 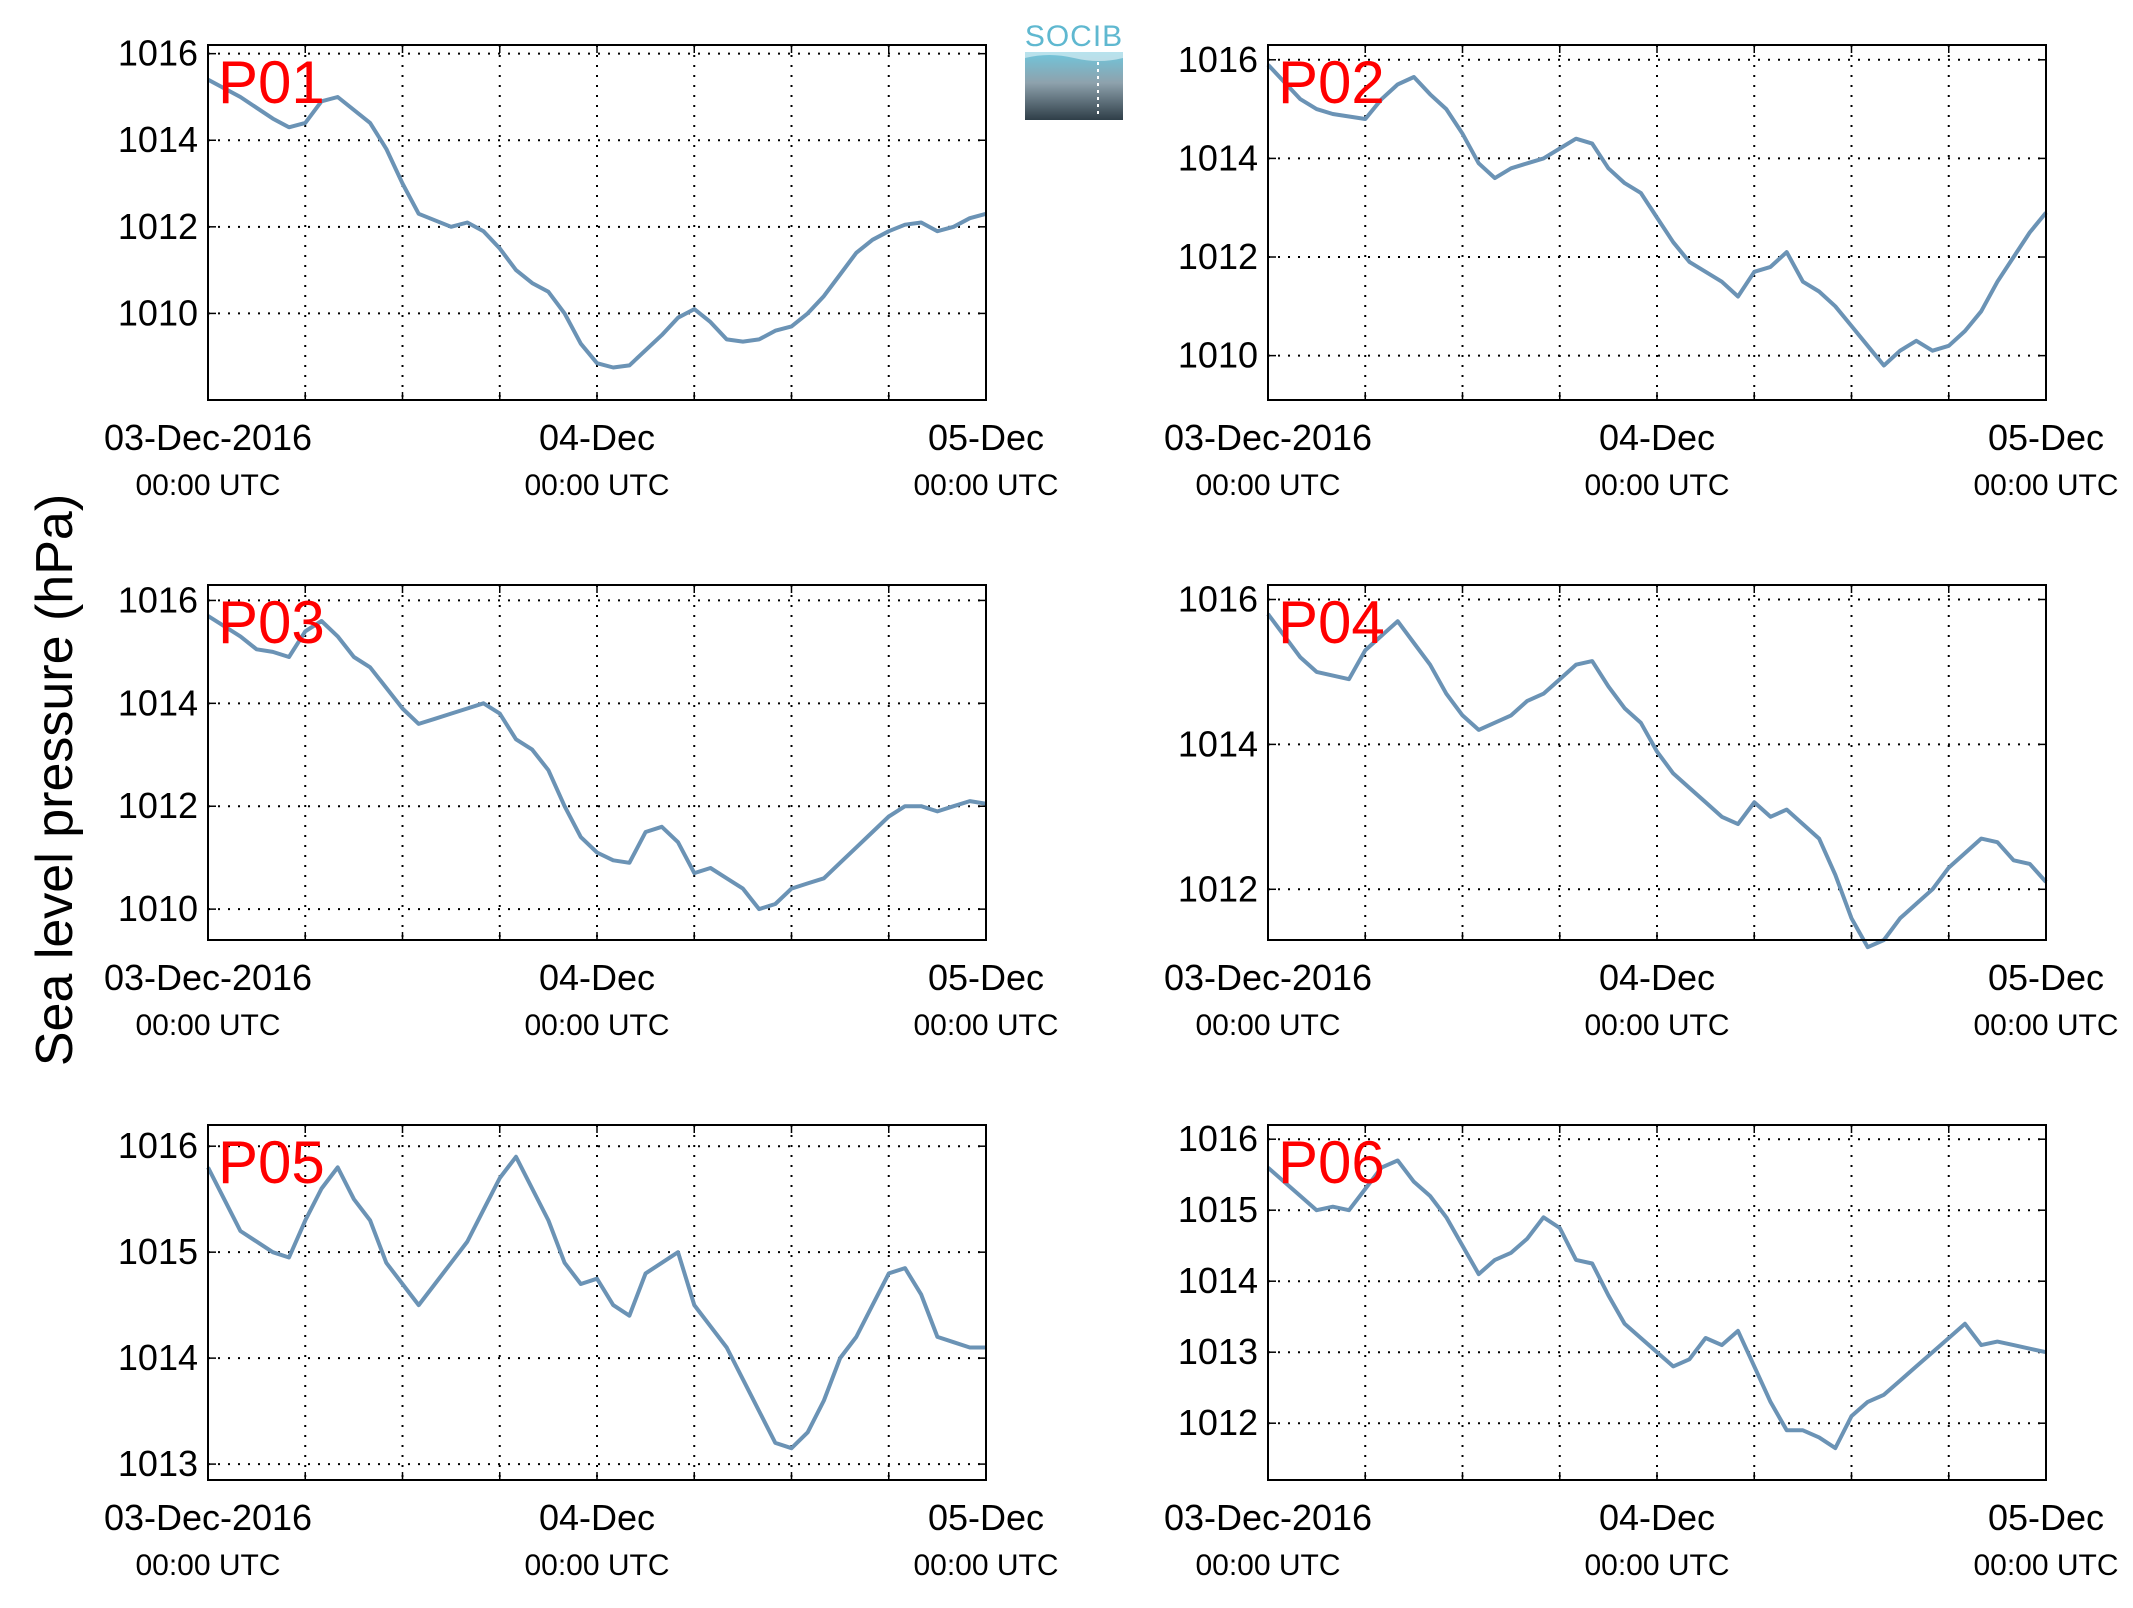 I want to click on series-line-p05, so click(x=596, y=1302).